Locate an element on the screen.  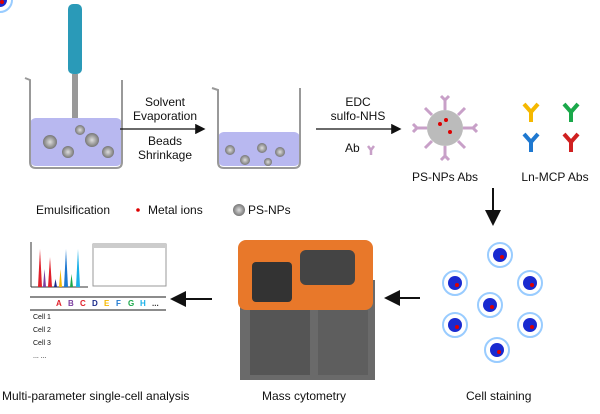
edc-text: EDC is located at coordinates (358, 102).